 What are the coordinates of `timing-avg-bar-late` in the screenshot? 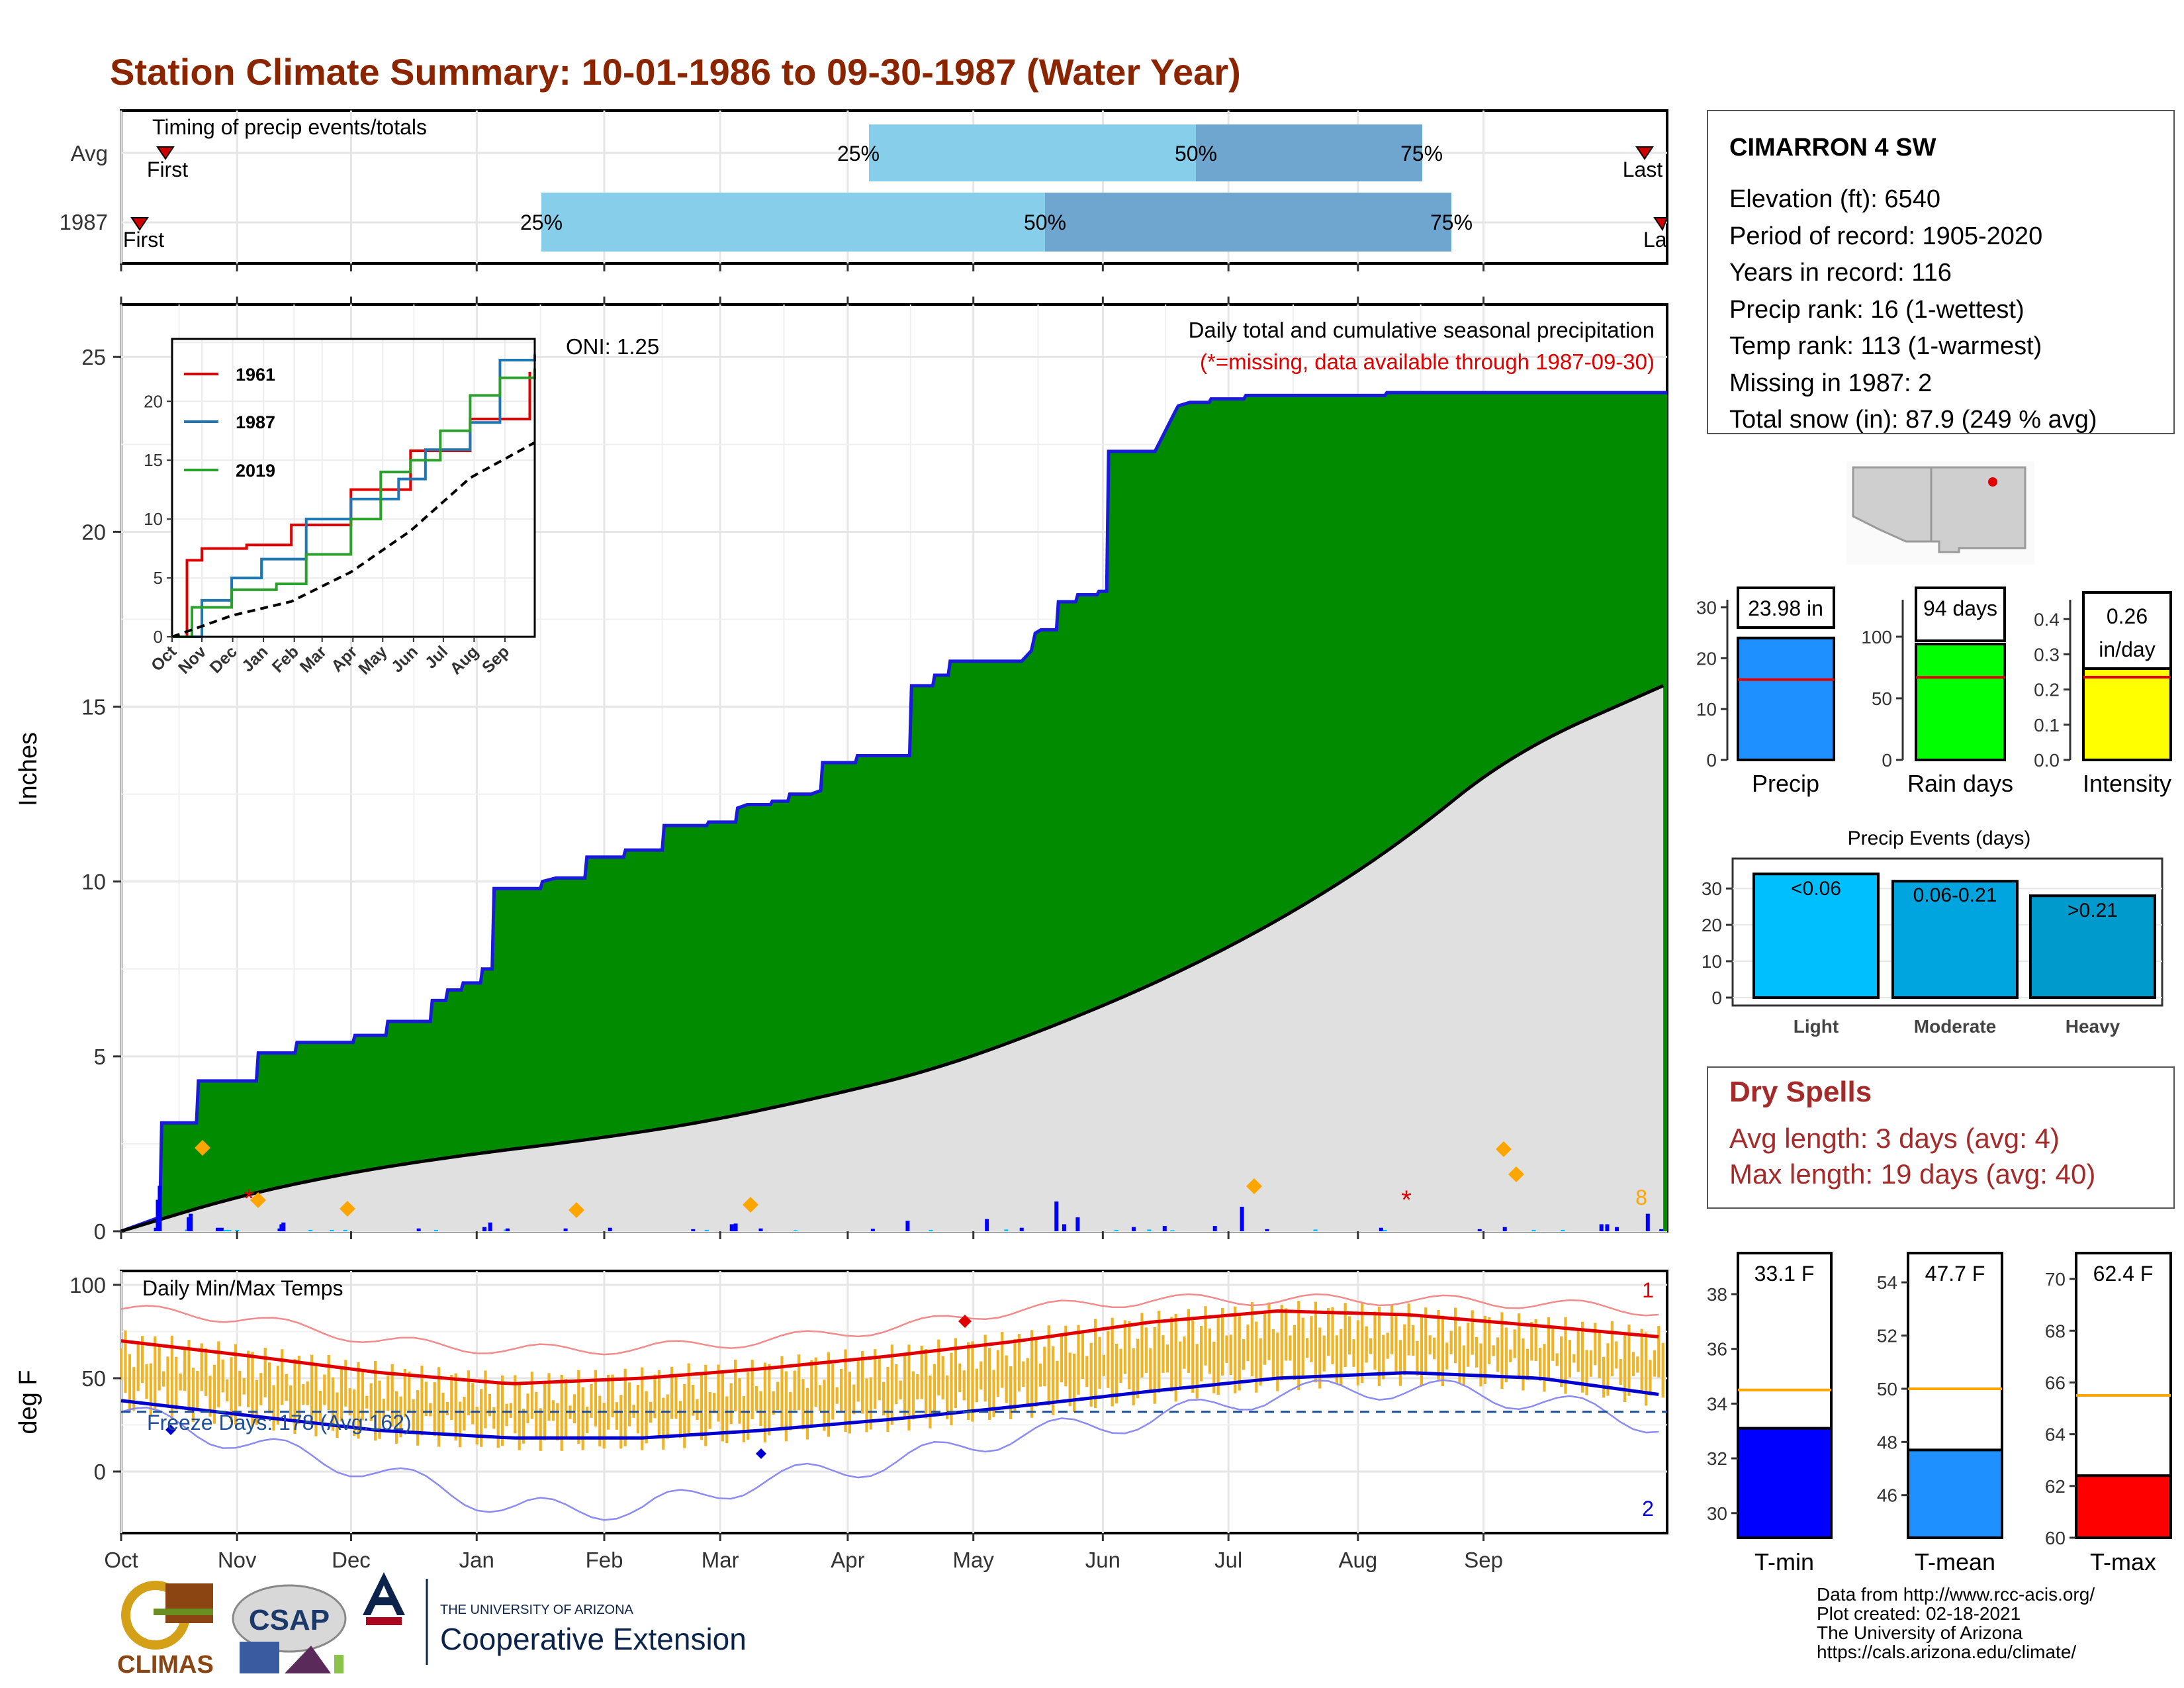 It's located at (1309, 152).